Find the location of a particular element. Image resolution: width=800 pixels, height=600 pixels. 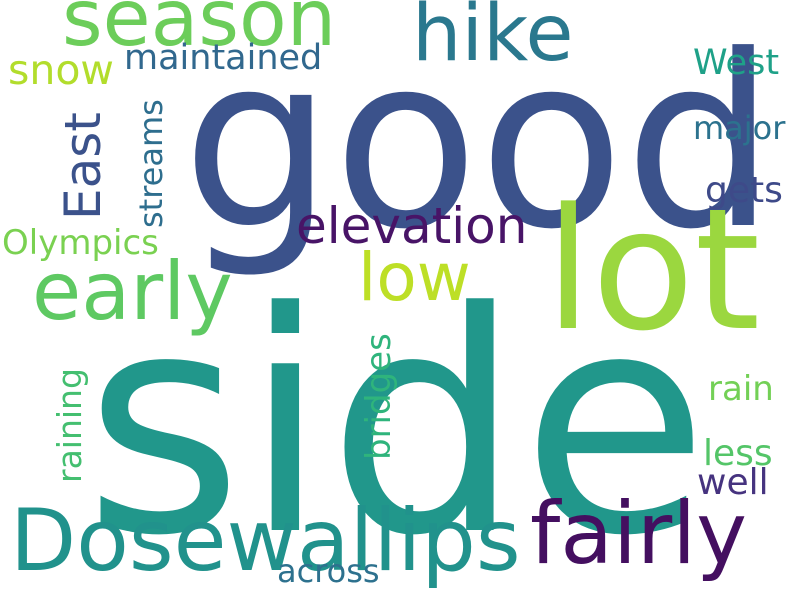

word-hike: hike is located at coordinates (493, 39).